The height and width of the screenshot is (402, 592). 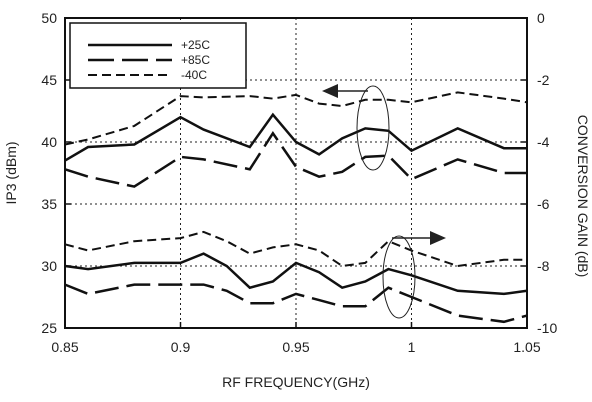 What do you see at coordinates (64, 347) in the screenshot?
I see `x-tick-label: 0.85` at bounding box center [64, 347].